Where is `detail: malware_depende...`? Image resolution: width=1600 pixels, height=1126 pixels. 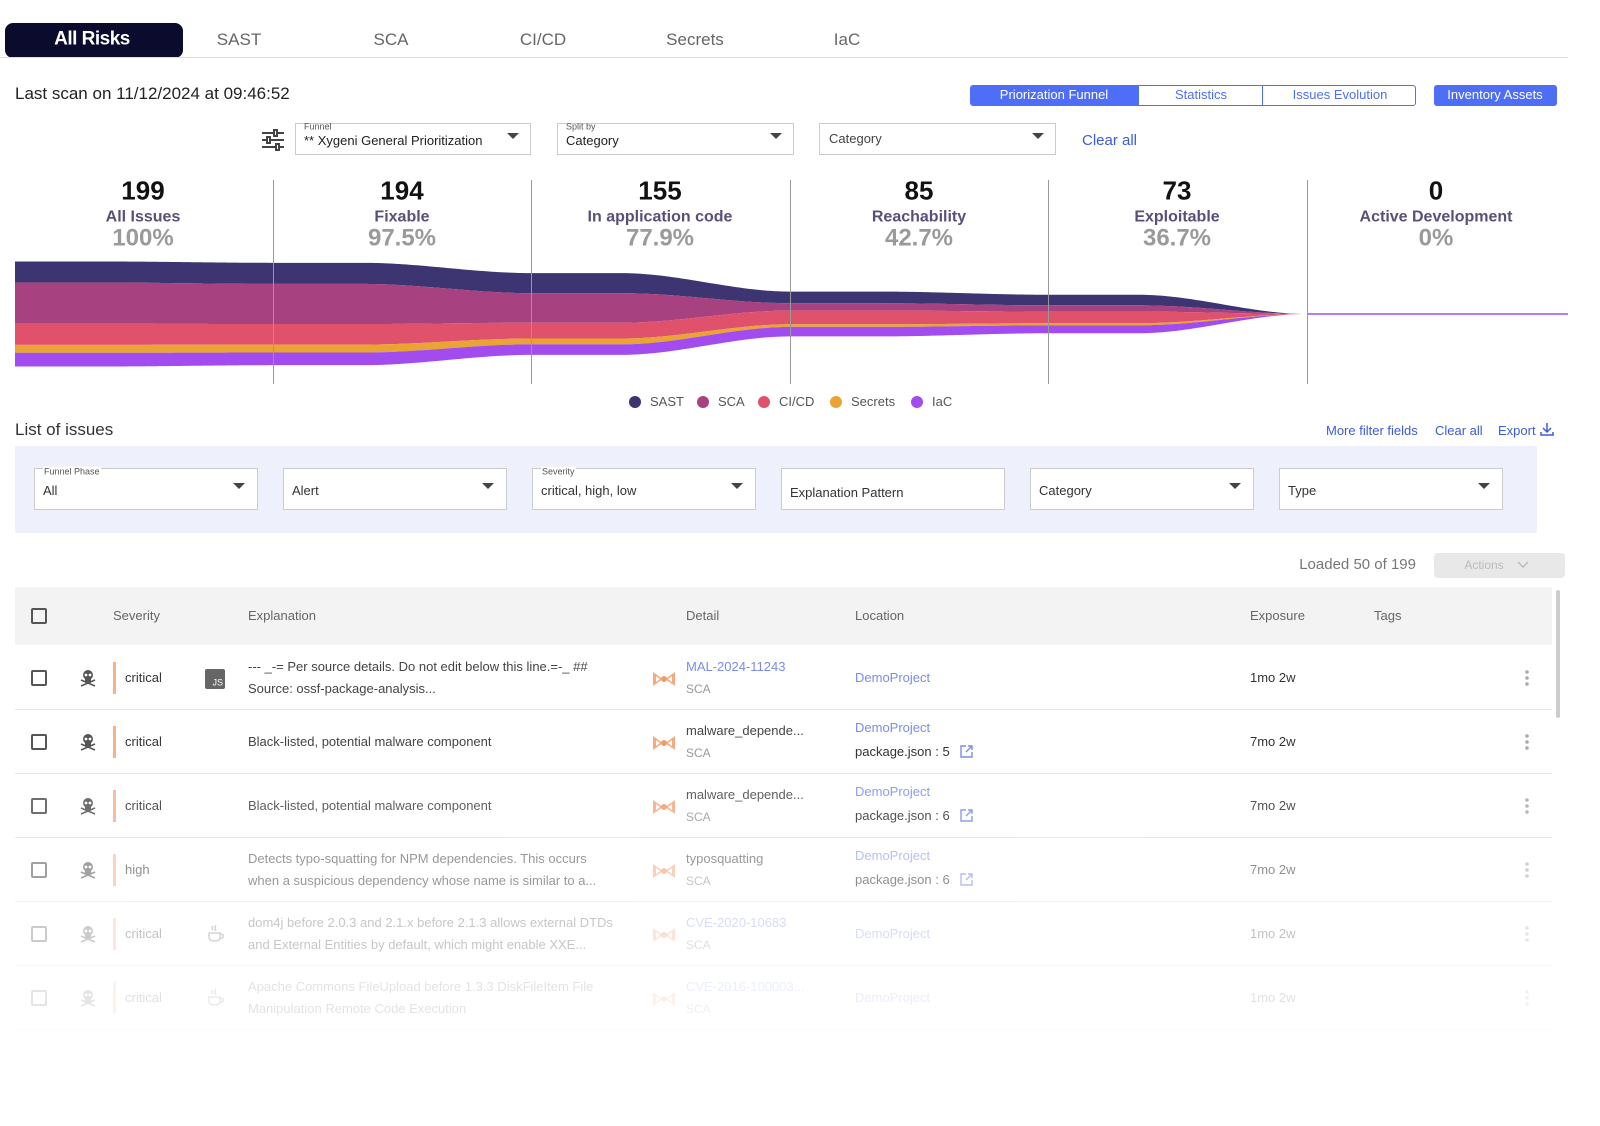
detail: malware_depende... is located at coordinates (745, 731).